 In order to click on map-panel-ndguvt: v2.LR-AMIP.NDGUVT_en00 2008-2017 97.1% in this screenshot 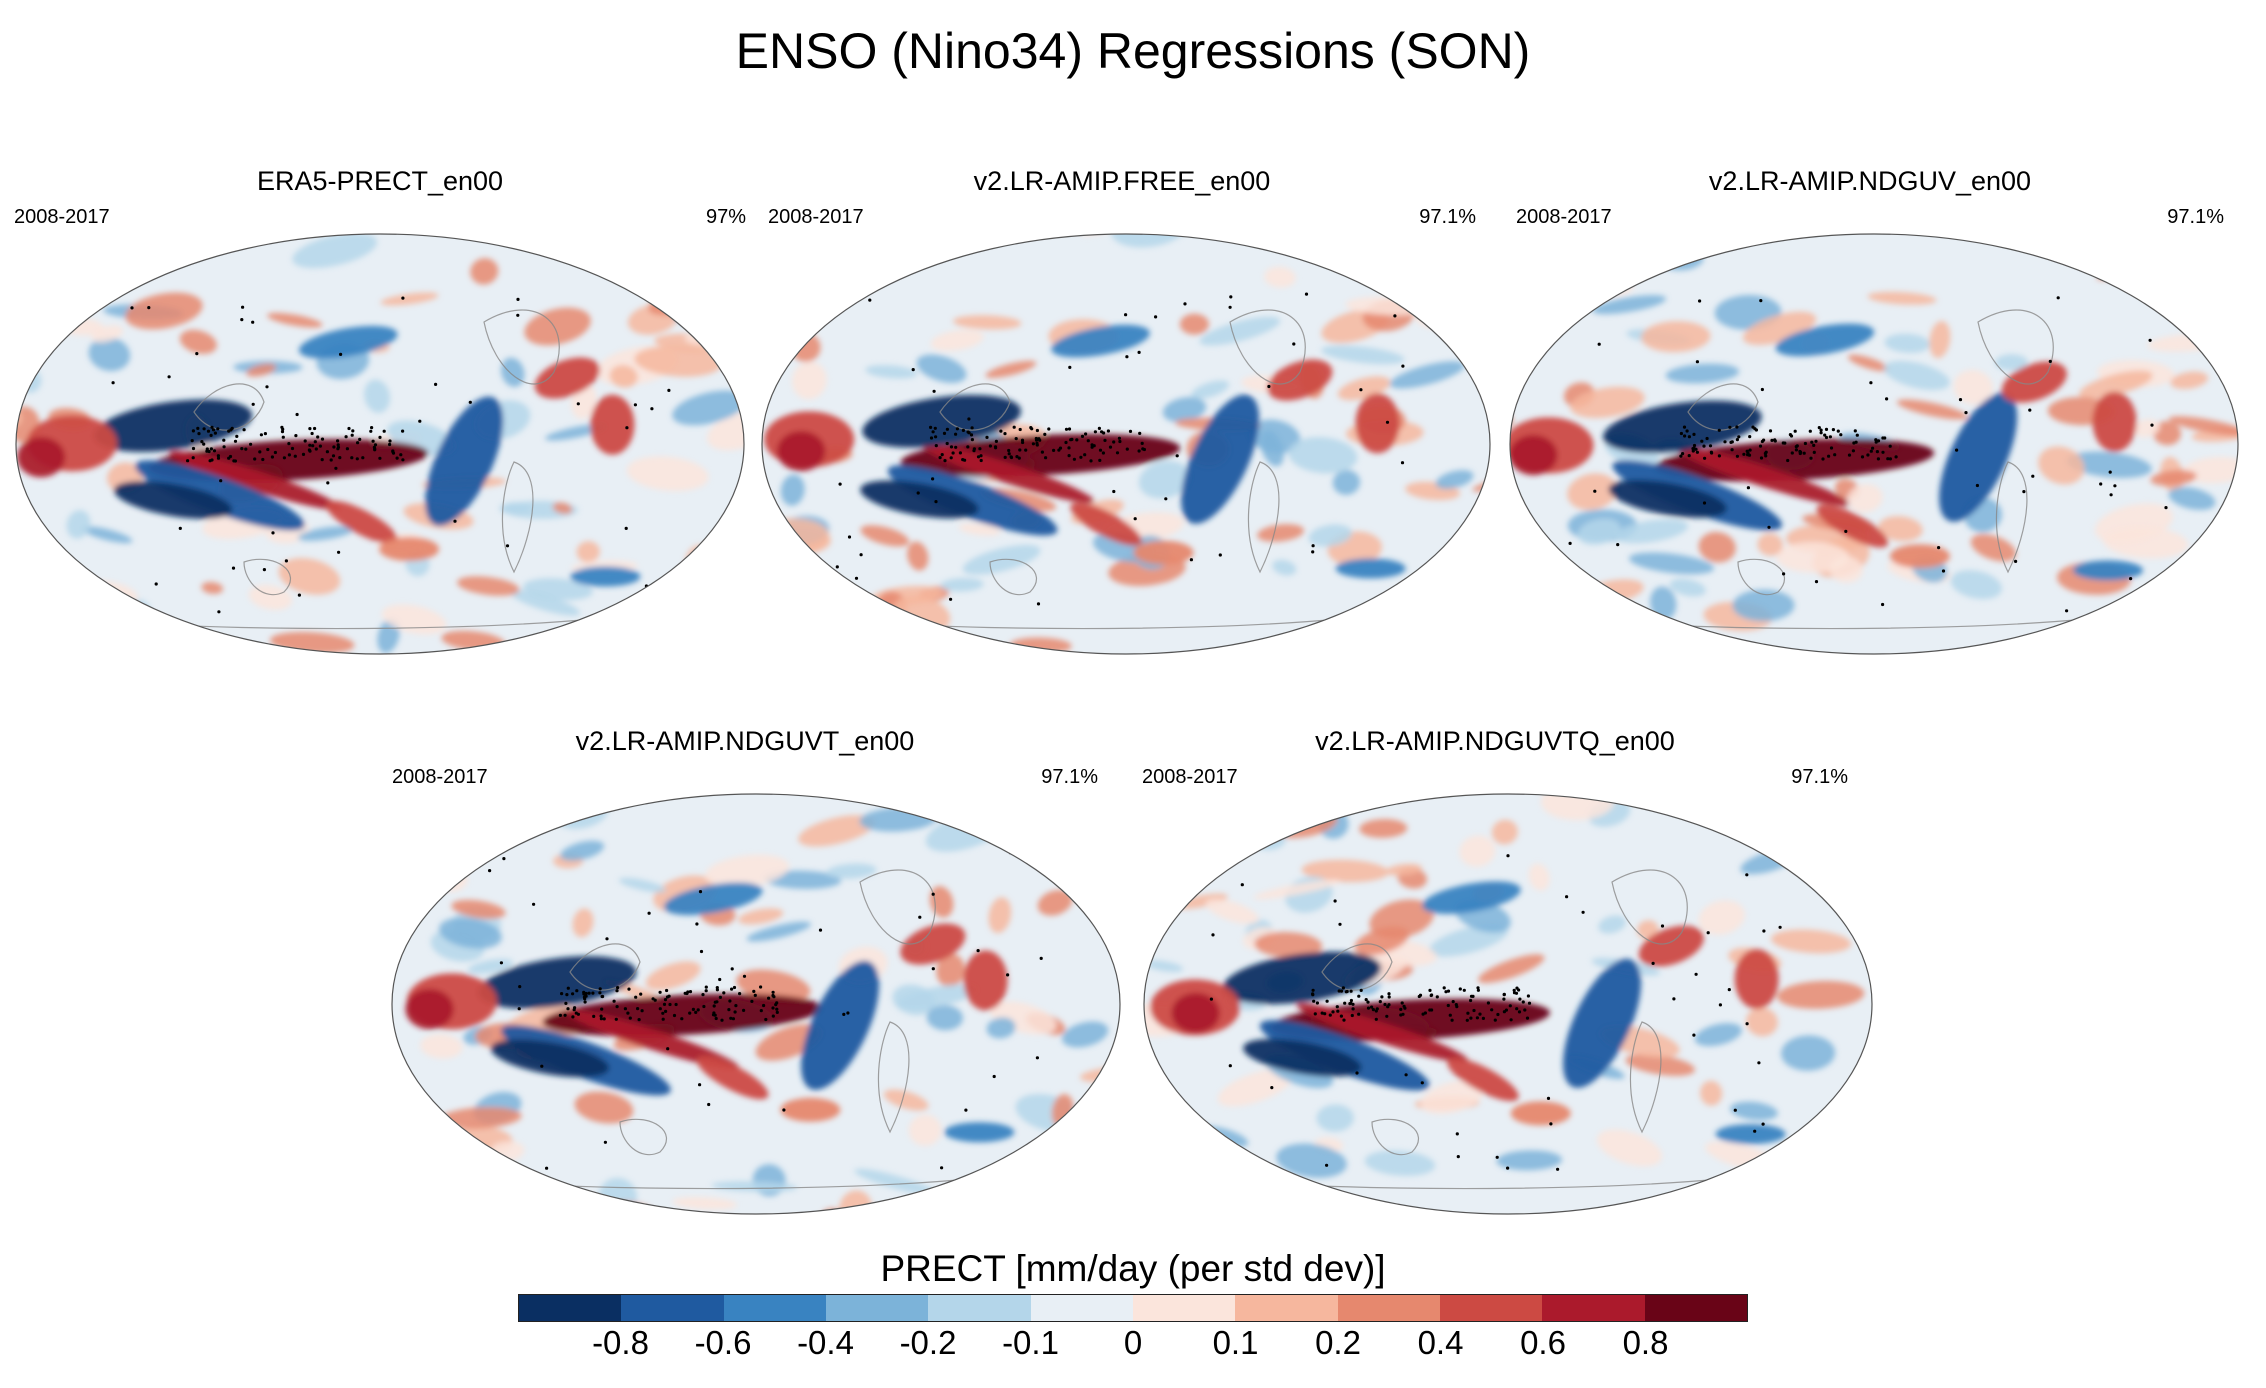, I will do `click(756, 976)`.